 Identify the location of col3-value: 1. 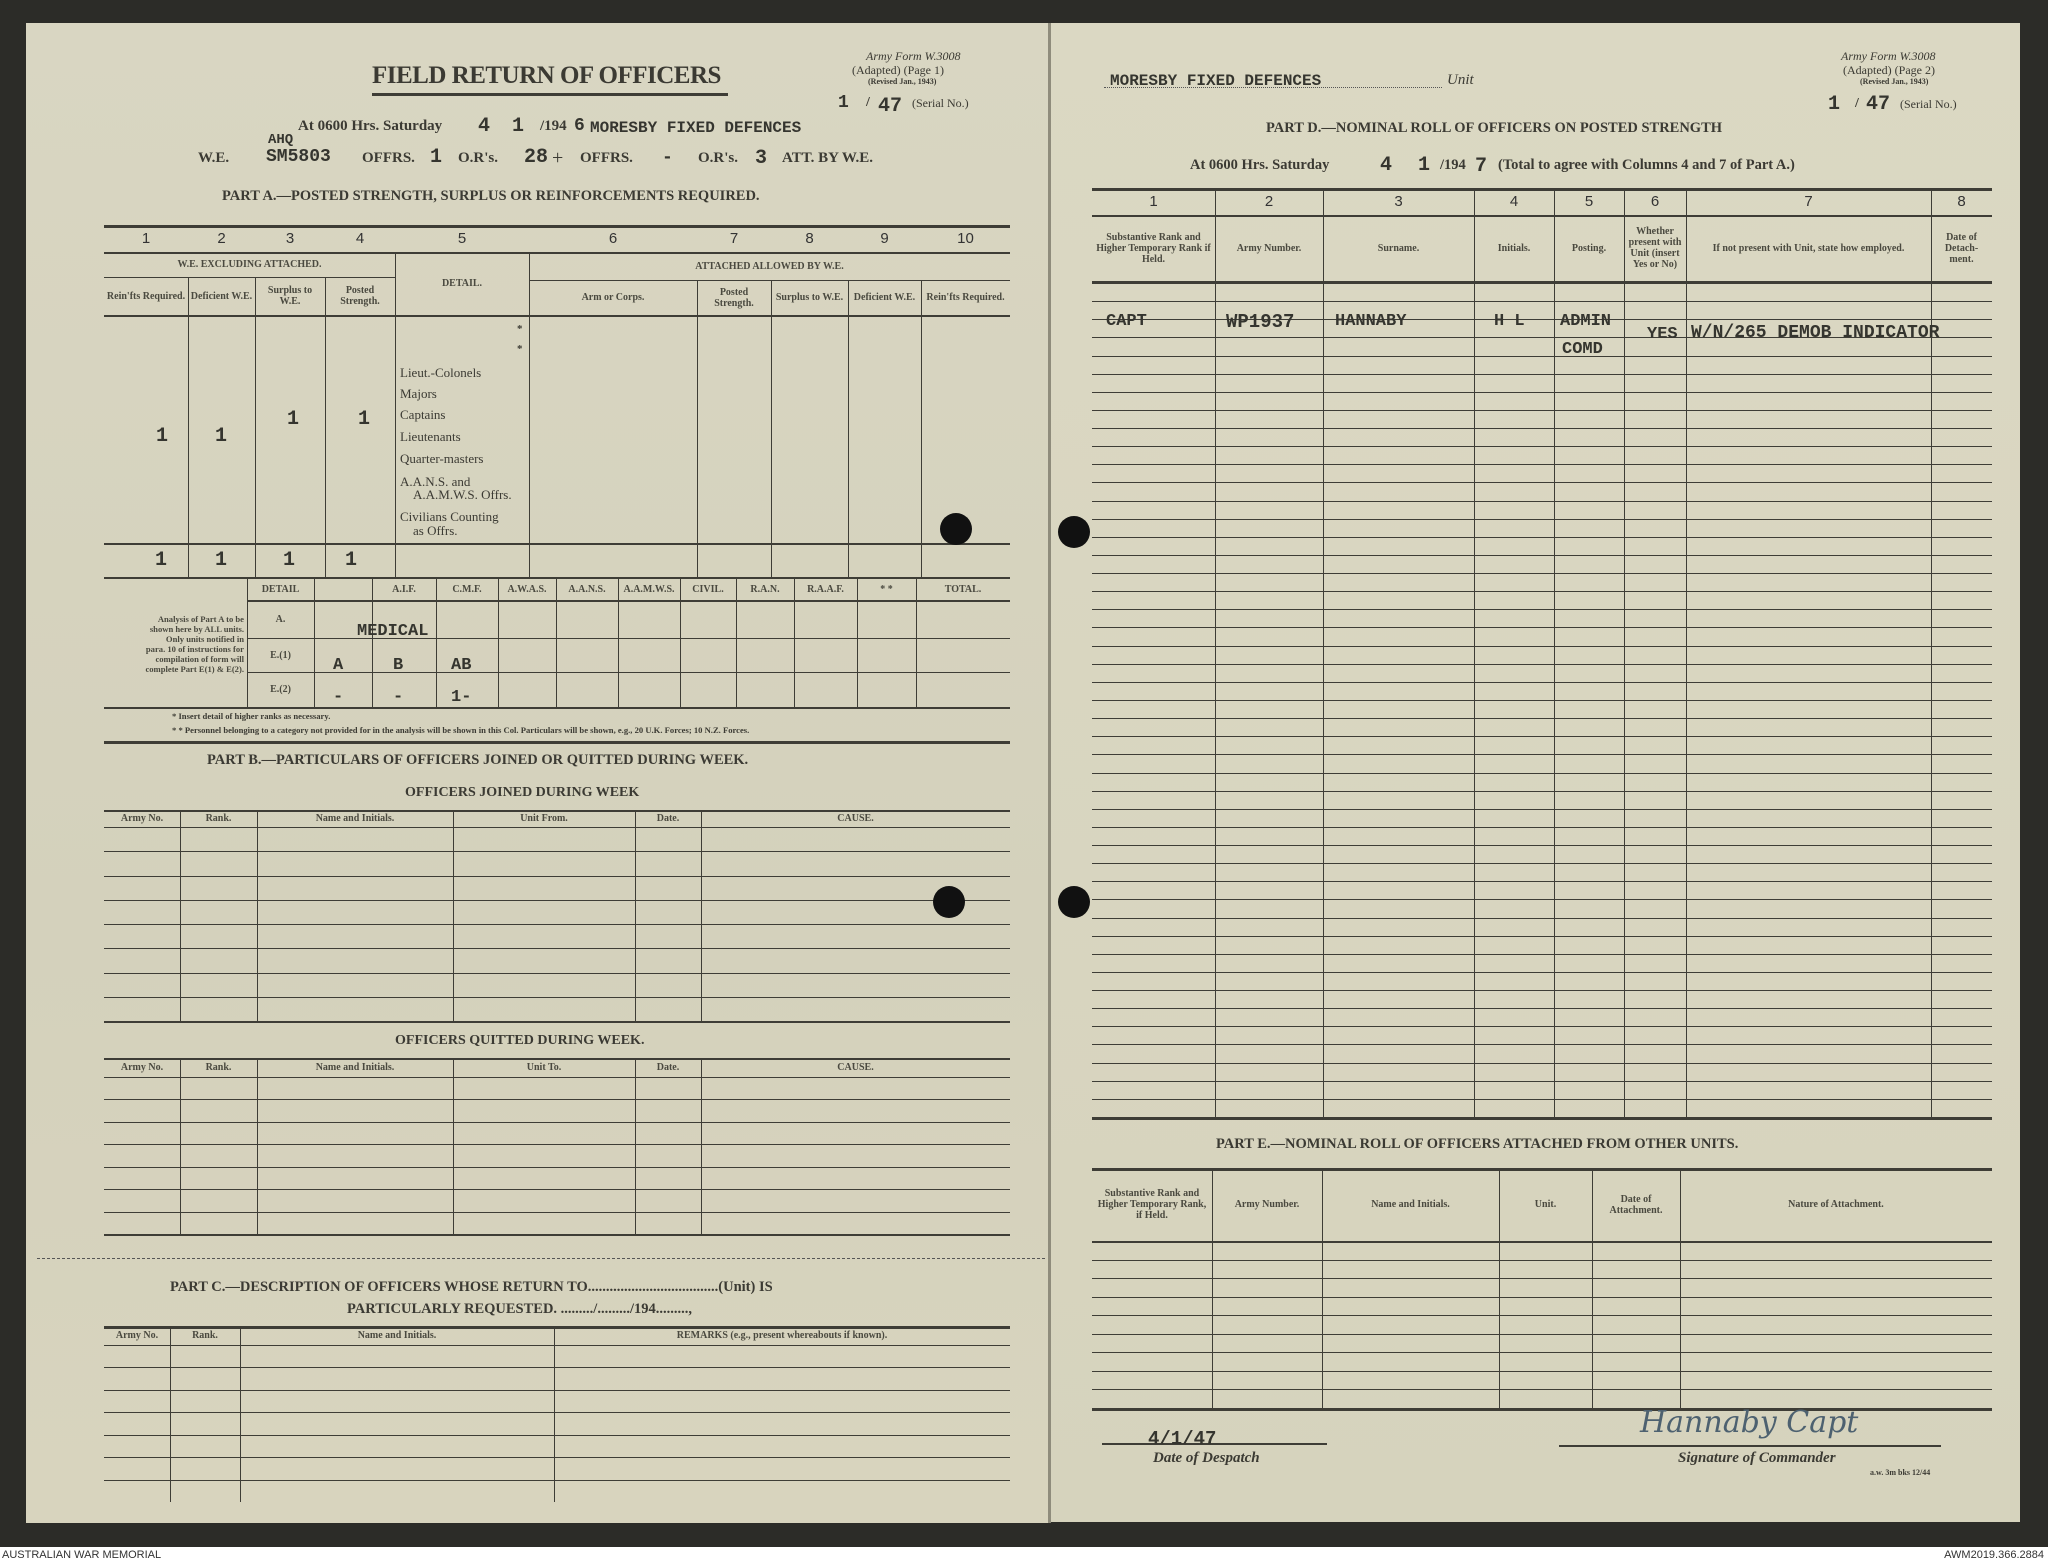
(293, 419).